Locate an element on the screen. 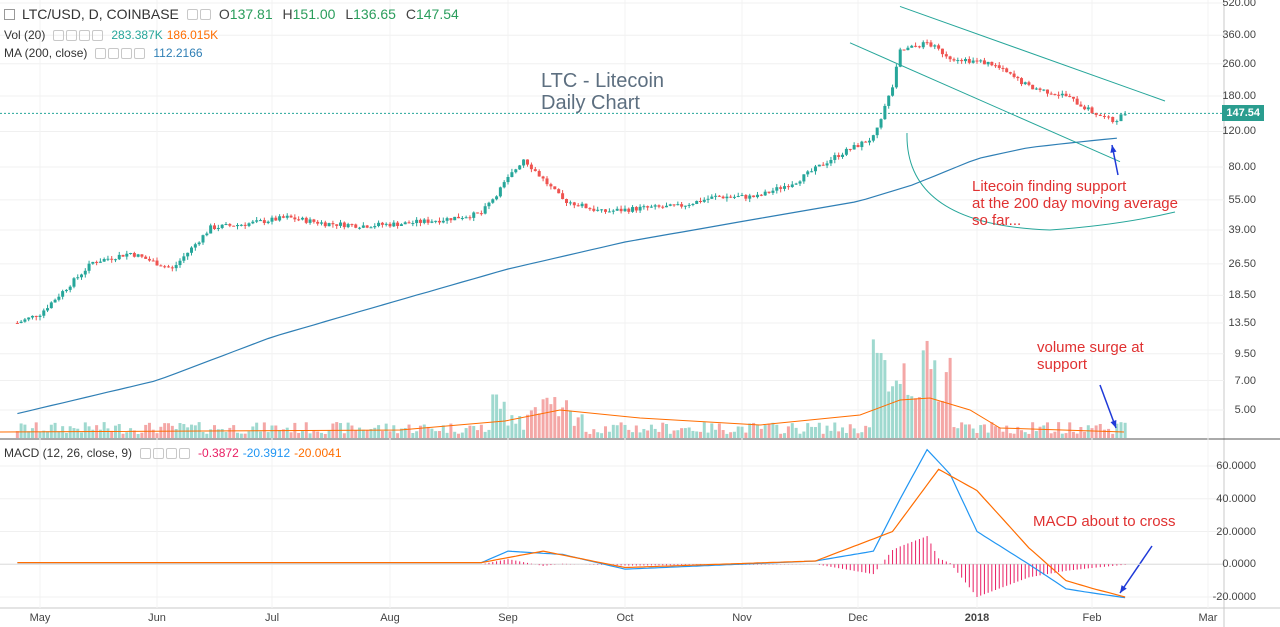 This screenshot has height=627, width=1280. macd-value: -20.3912 is located at coordinates (266, 453).